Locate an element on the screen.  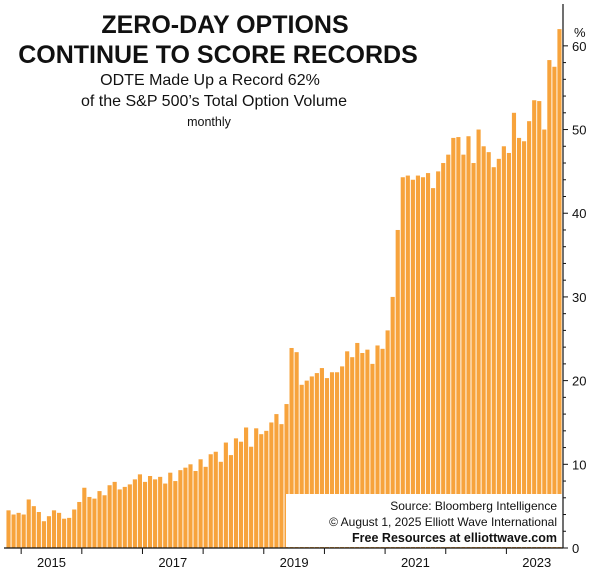
y-tick-label: 30 is located at coordinates (579, 297).